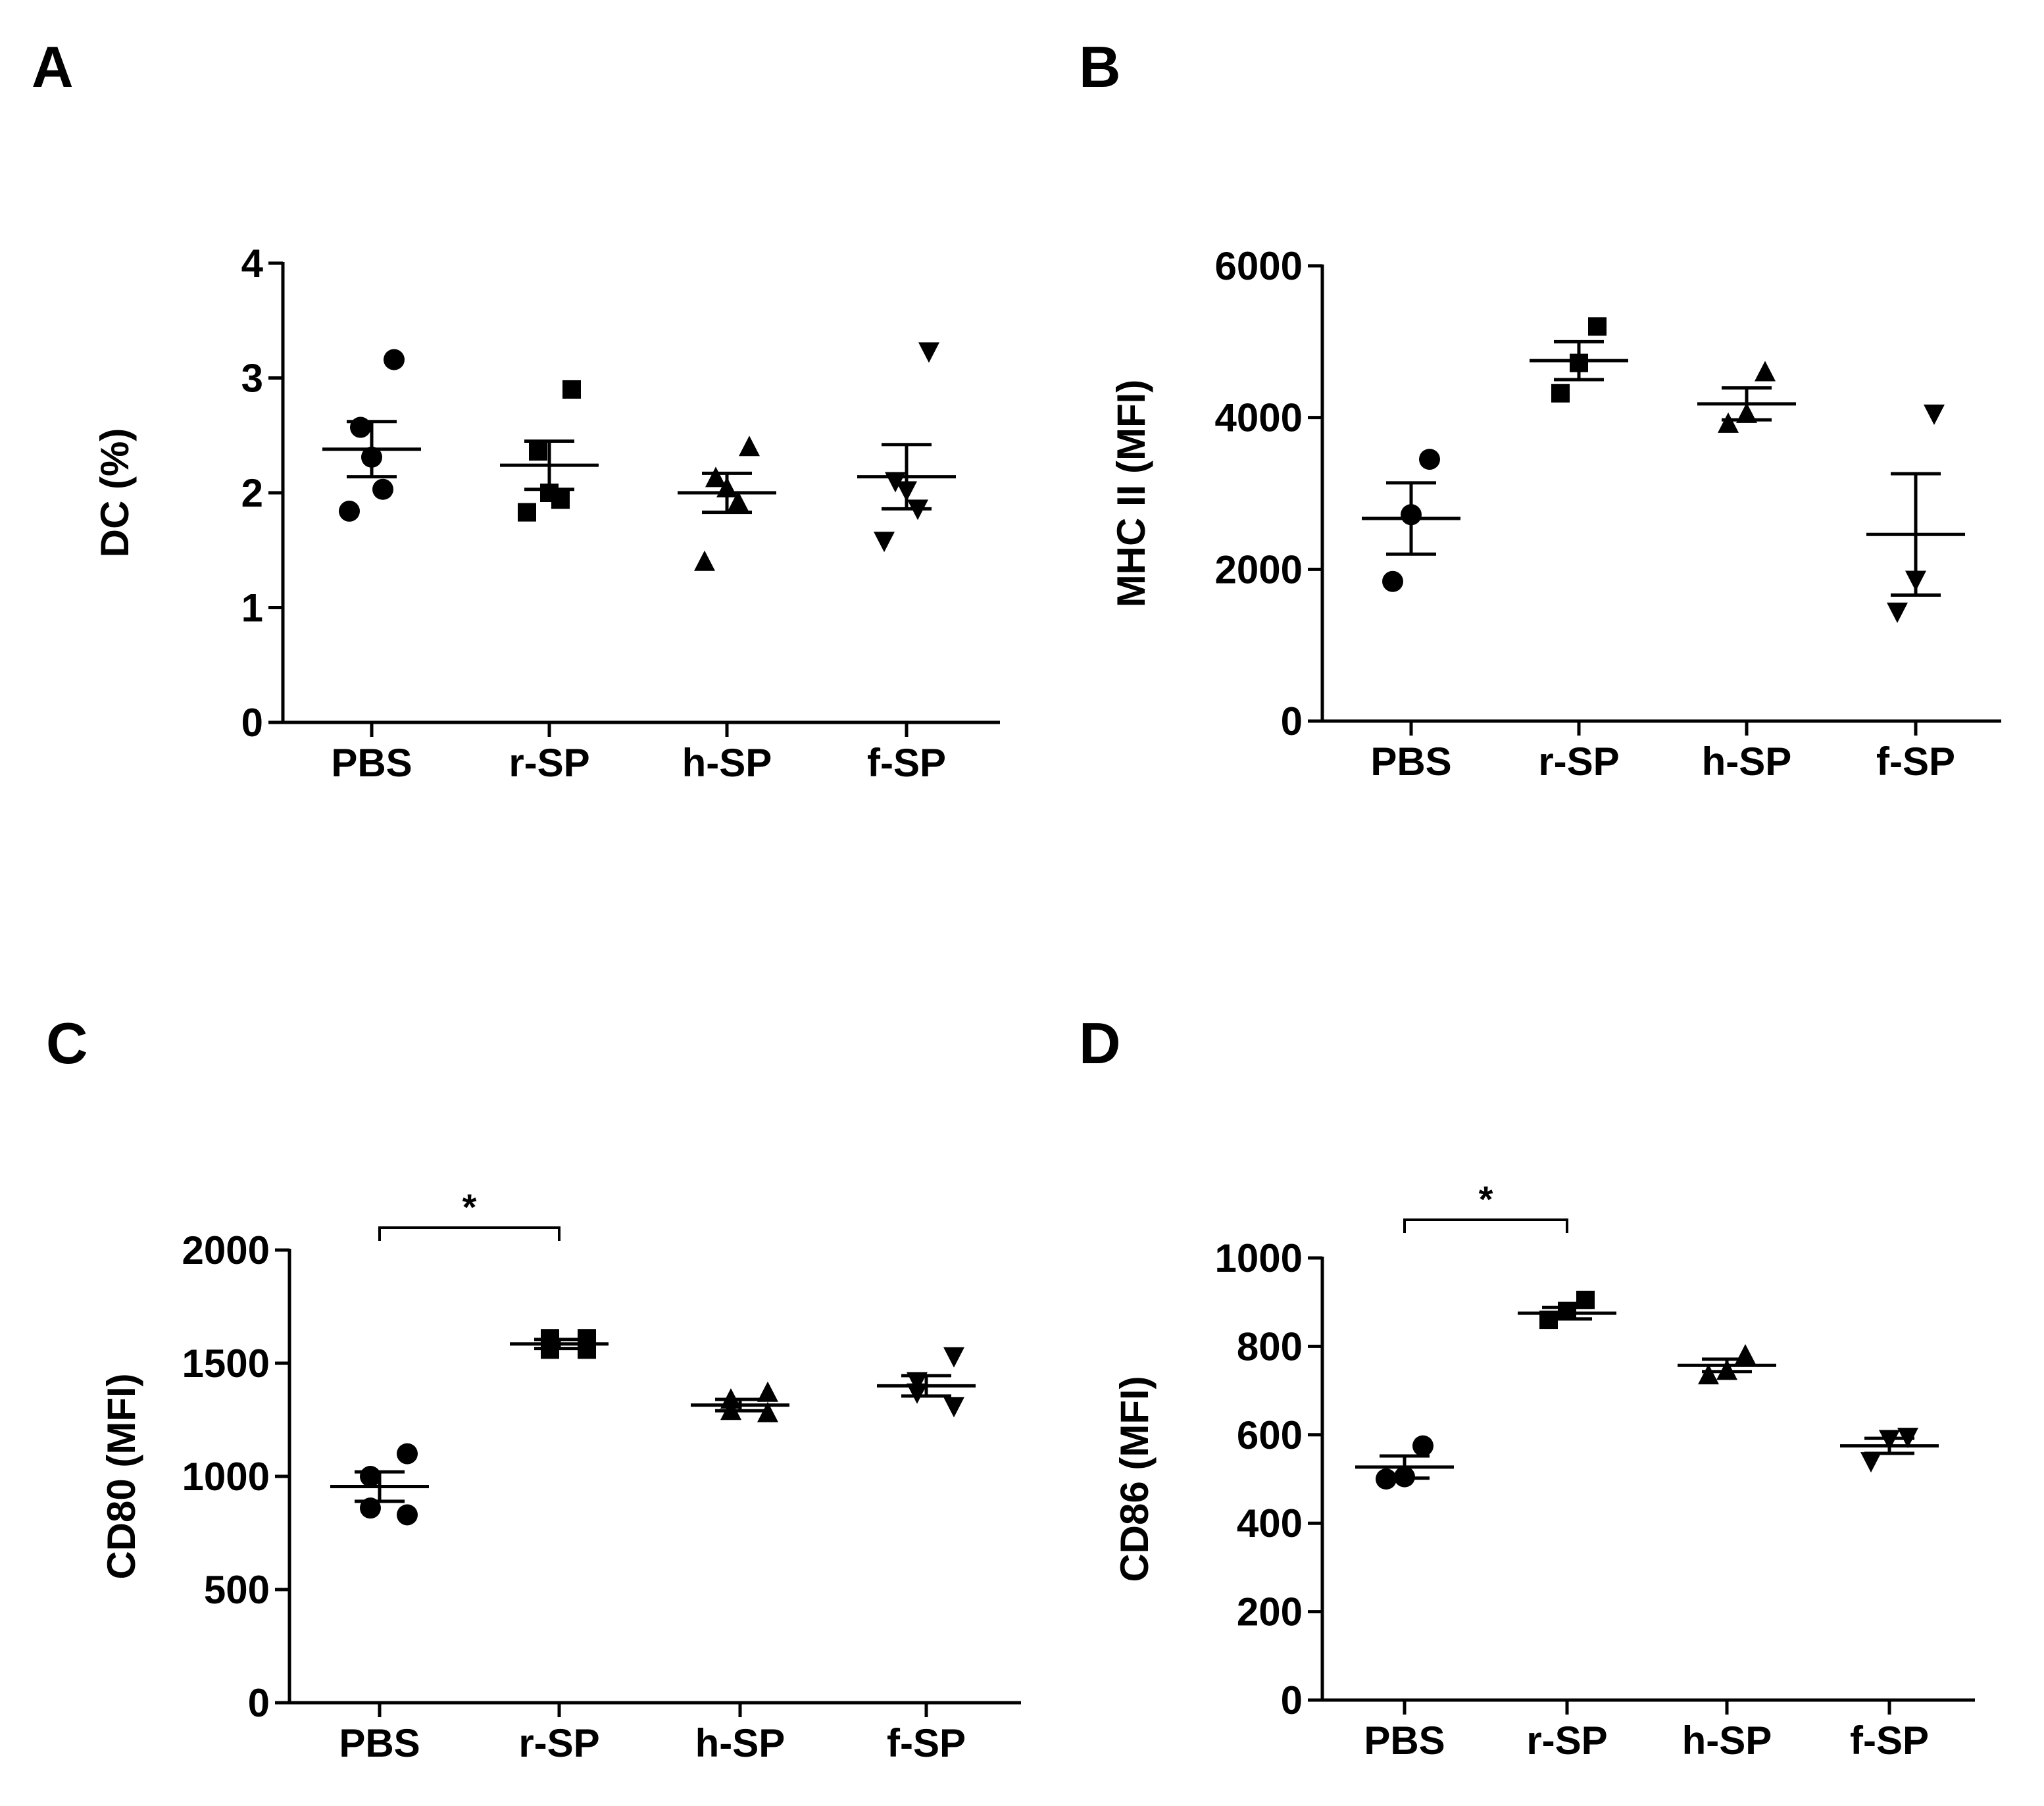  Describe the element at coordinates (1270, 1346) in the screenshot. I see `y-tick-label: 800` at that location.